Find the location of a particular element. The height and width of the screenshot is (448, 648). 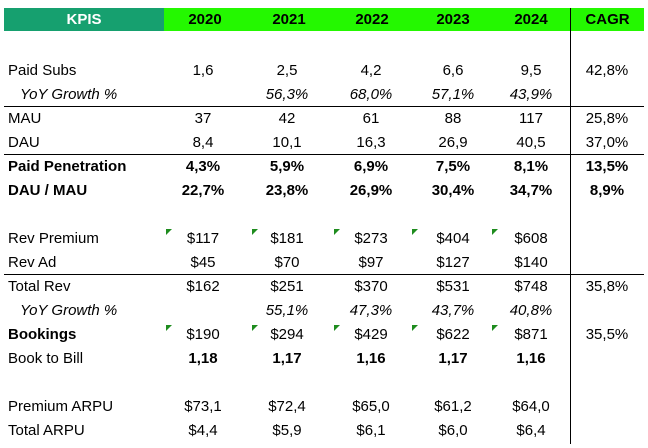

cell: 40,8% is located at coordinates (531, 310).